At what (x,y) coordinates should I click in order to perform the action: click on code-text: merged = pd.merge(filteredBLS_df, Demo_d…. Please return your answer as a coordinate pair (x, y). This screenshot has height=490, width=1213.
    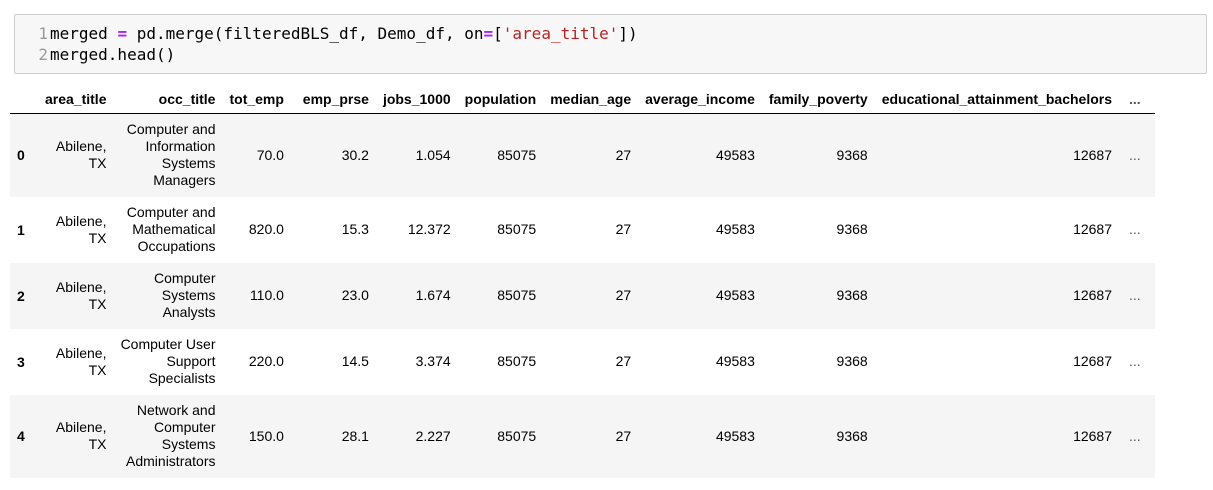
    Looking at the image, I should click on (343, 33).